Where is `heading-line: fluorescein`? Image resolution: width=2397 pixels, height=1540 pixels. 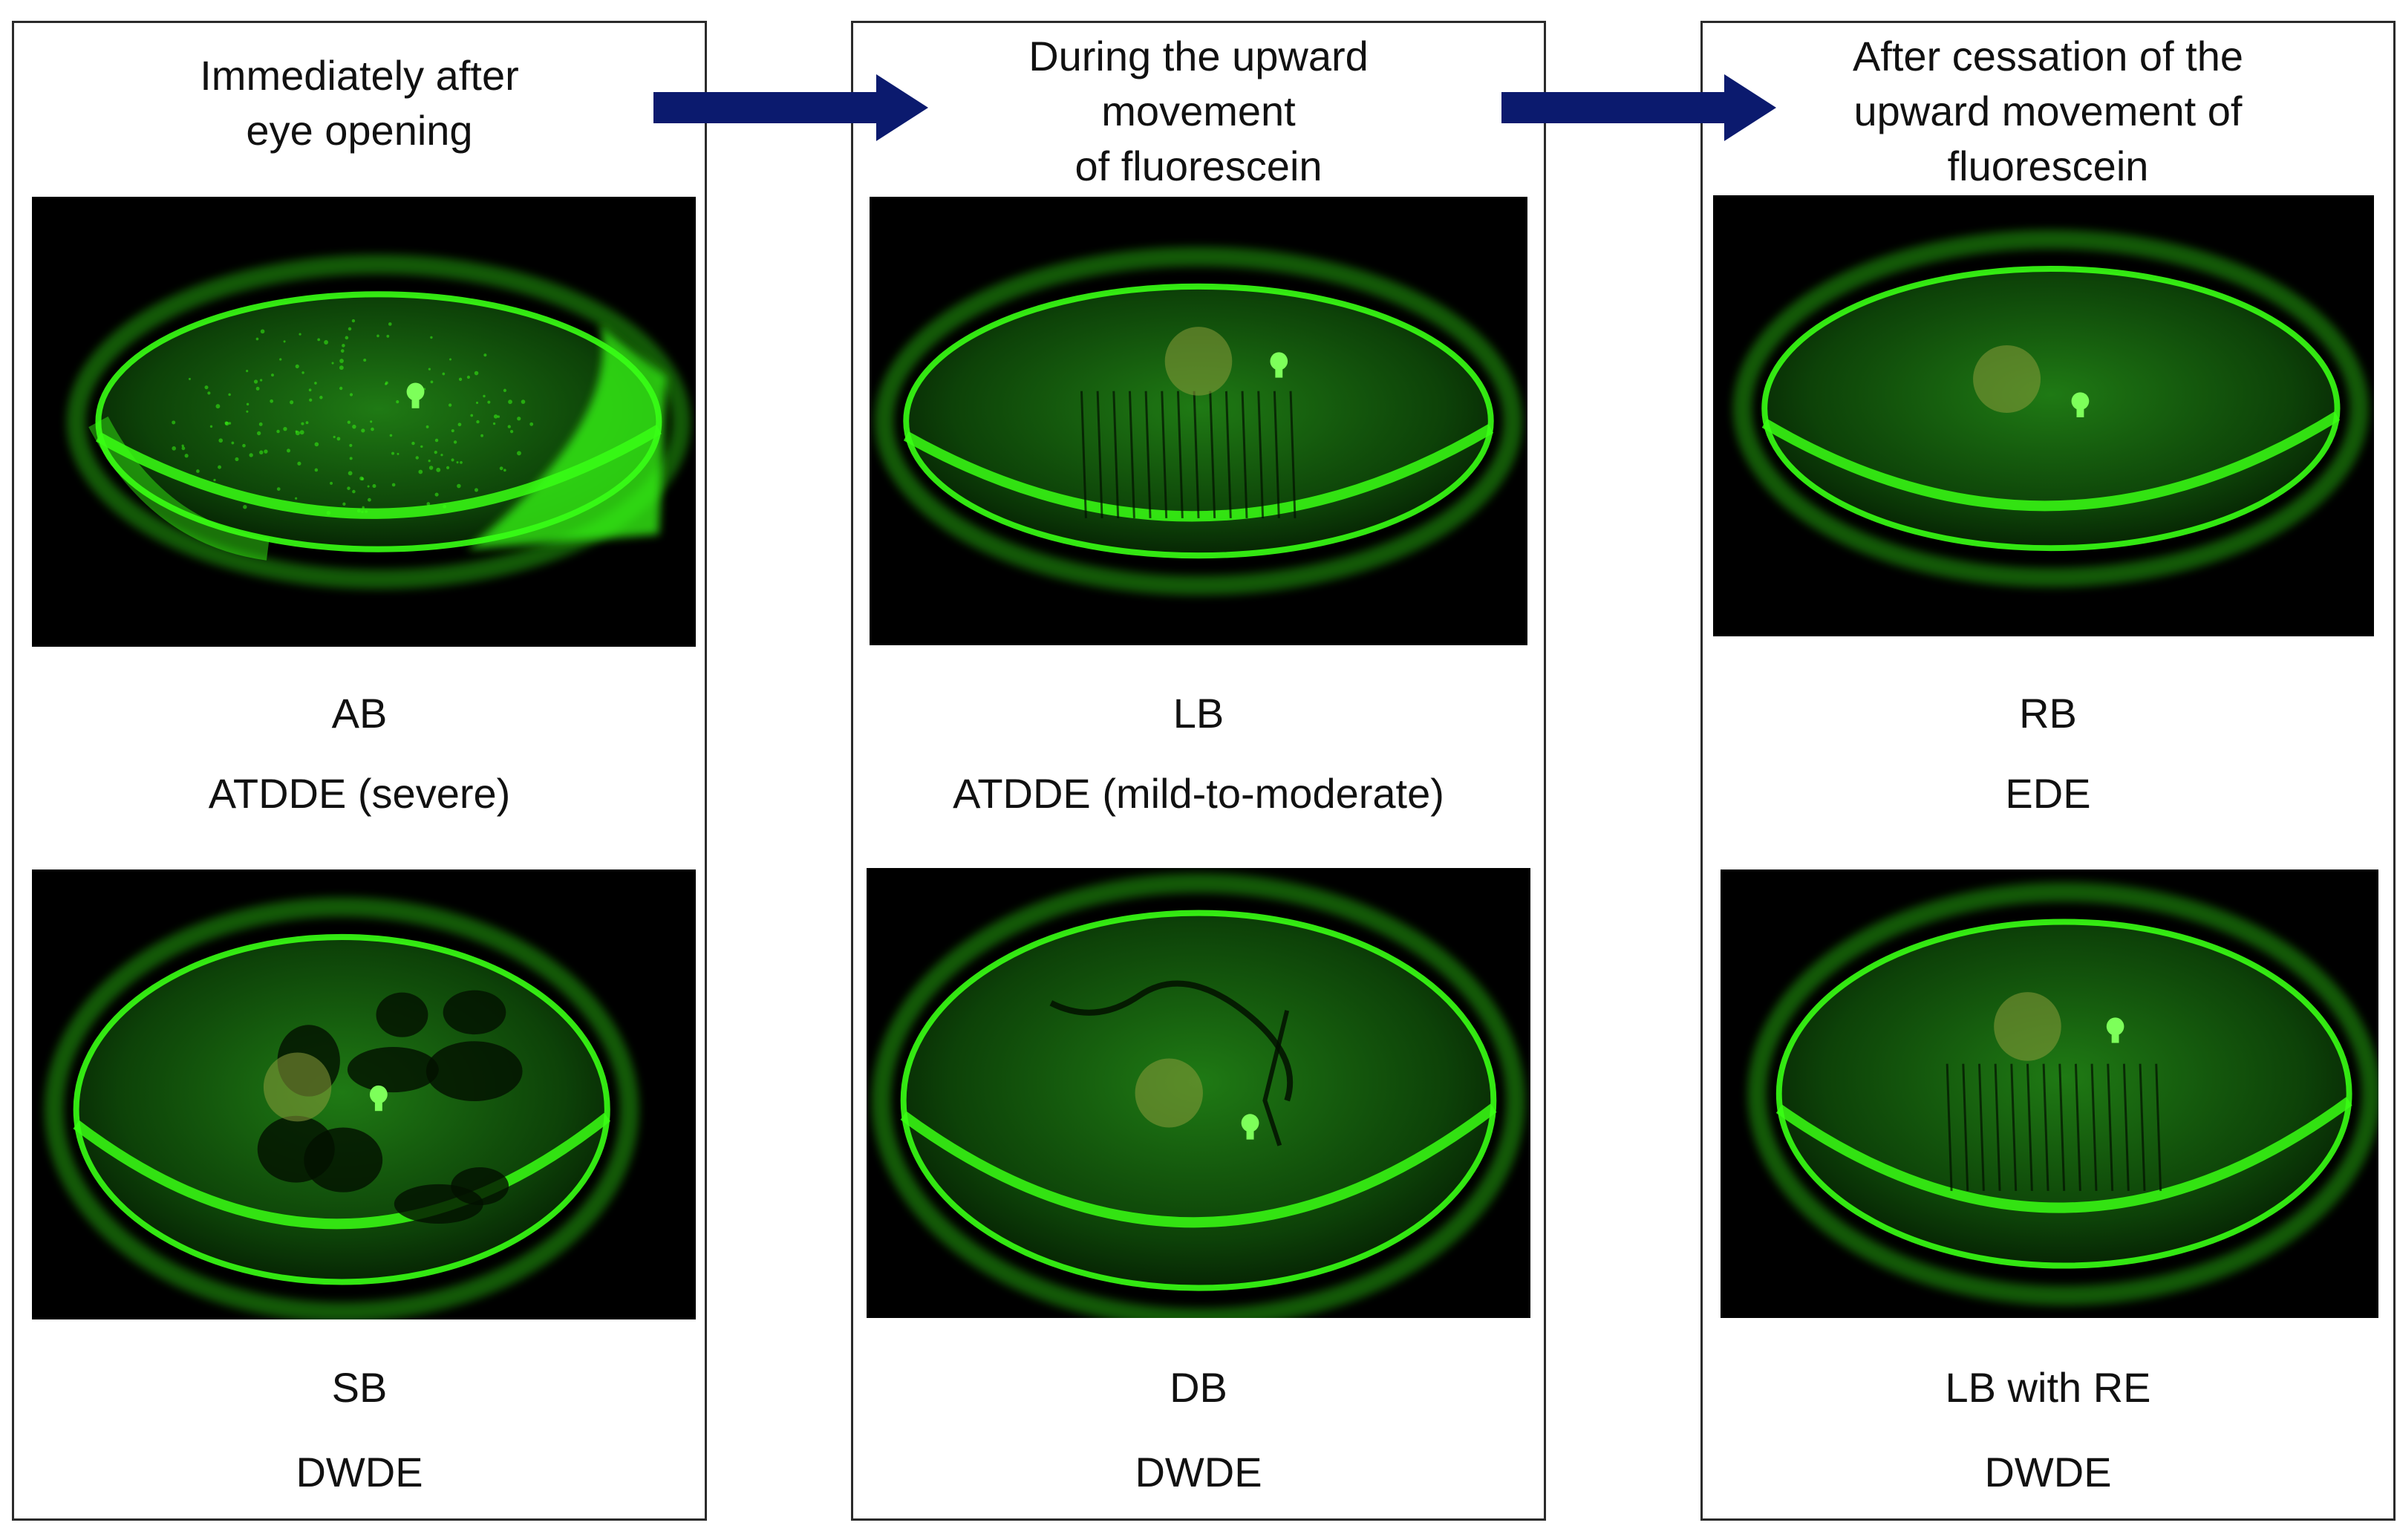 heading-line: fluorescein is located at coordinates (2048, 166).